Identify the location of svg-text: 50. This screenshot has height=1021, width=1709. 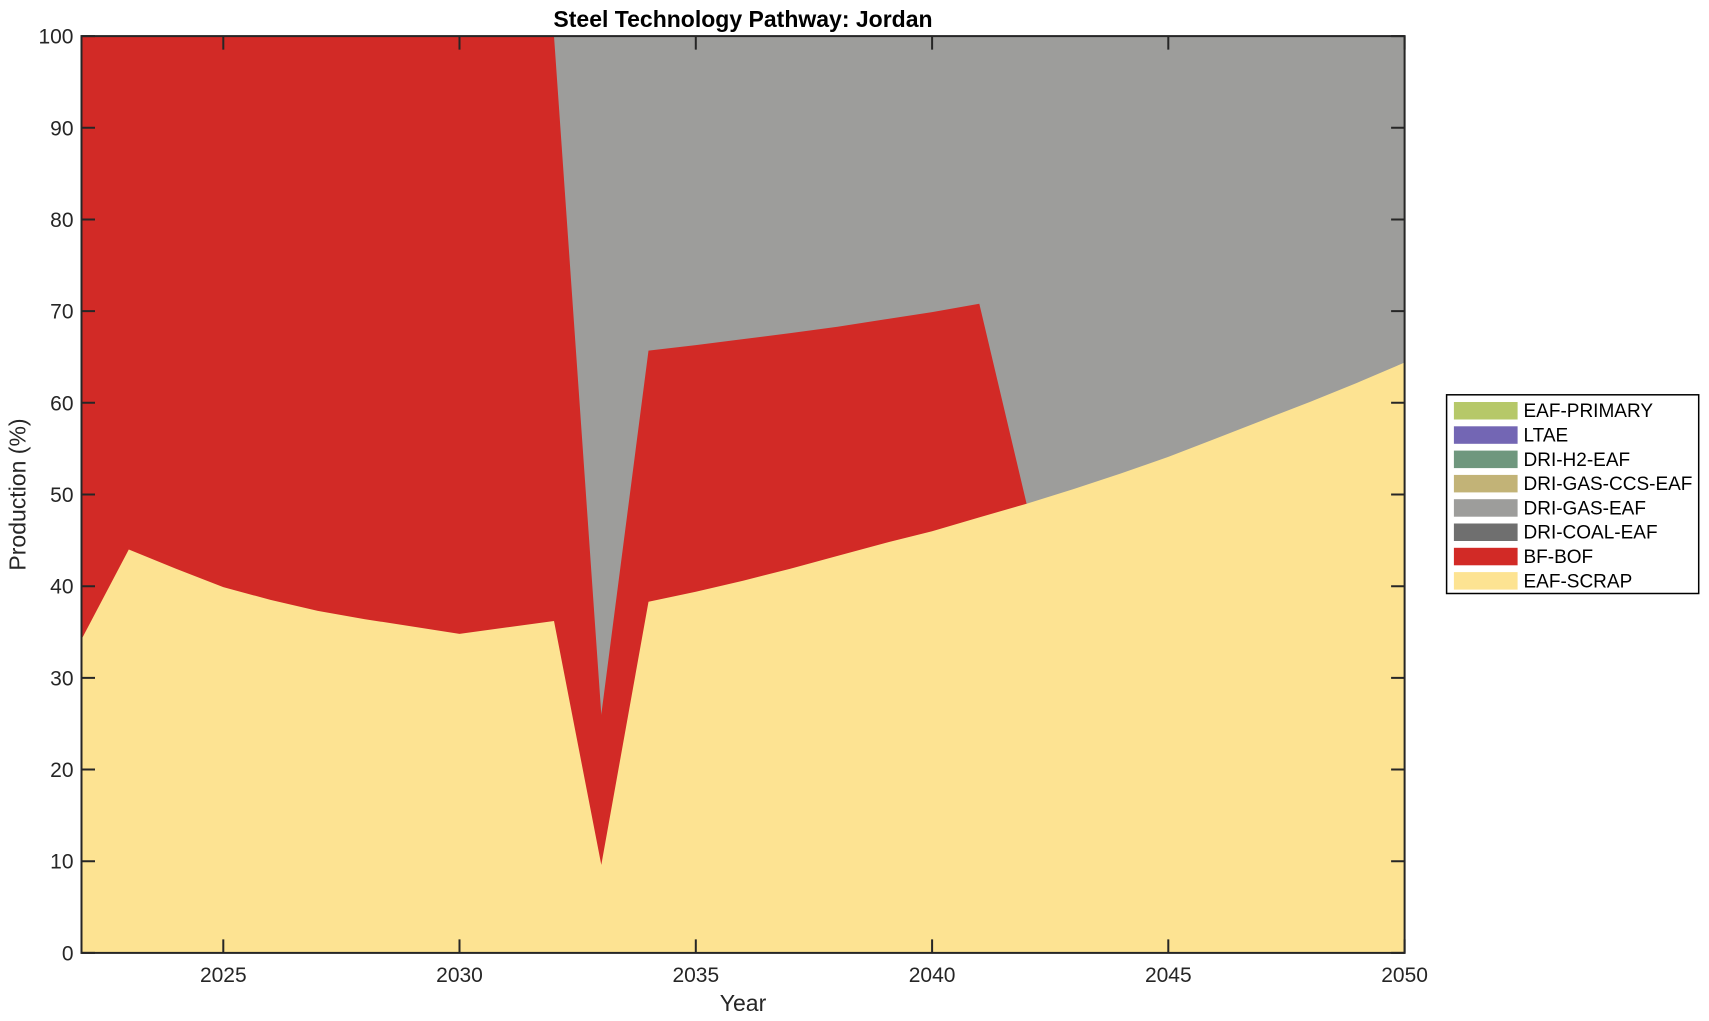
(61, 495).